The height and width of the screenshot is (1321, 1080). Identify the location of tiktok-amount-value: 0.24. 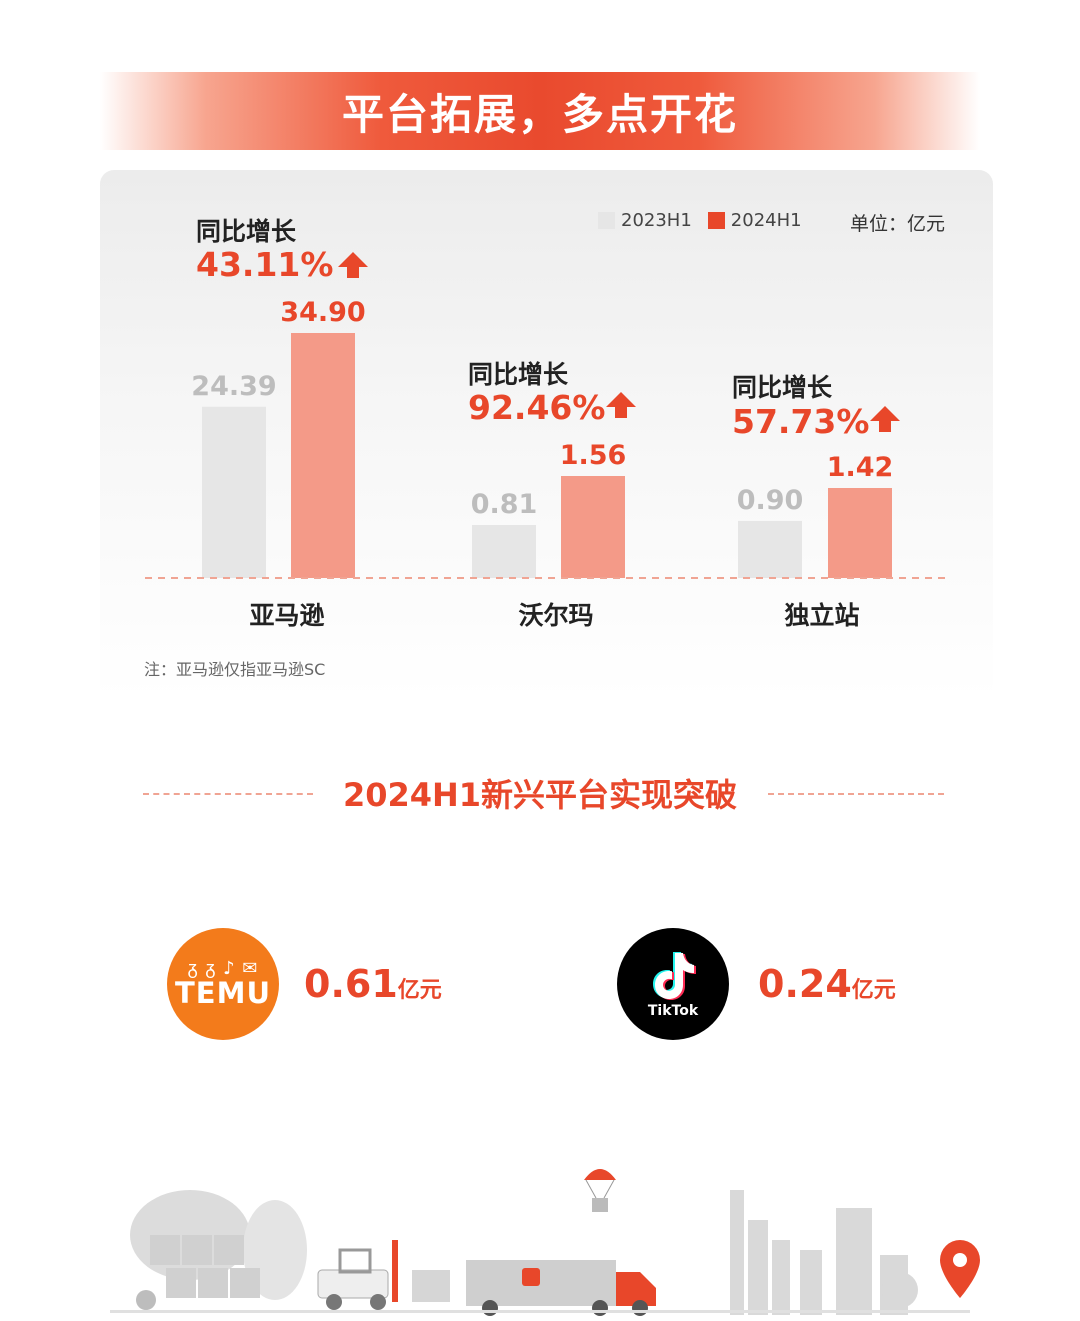
(805, 984).